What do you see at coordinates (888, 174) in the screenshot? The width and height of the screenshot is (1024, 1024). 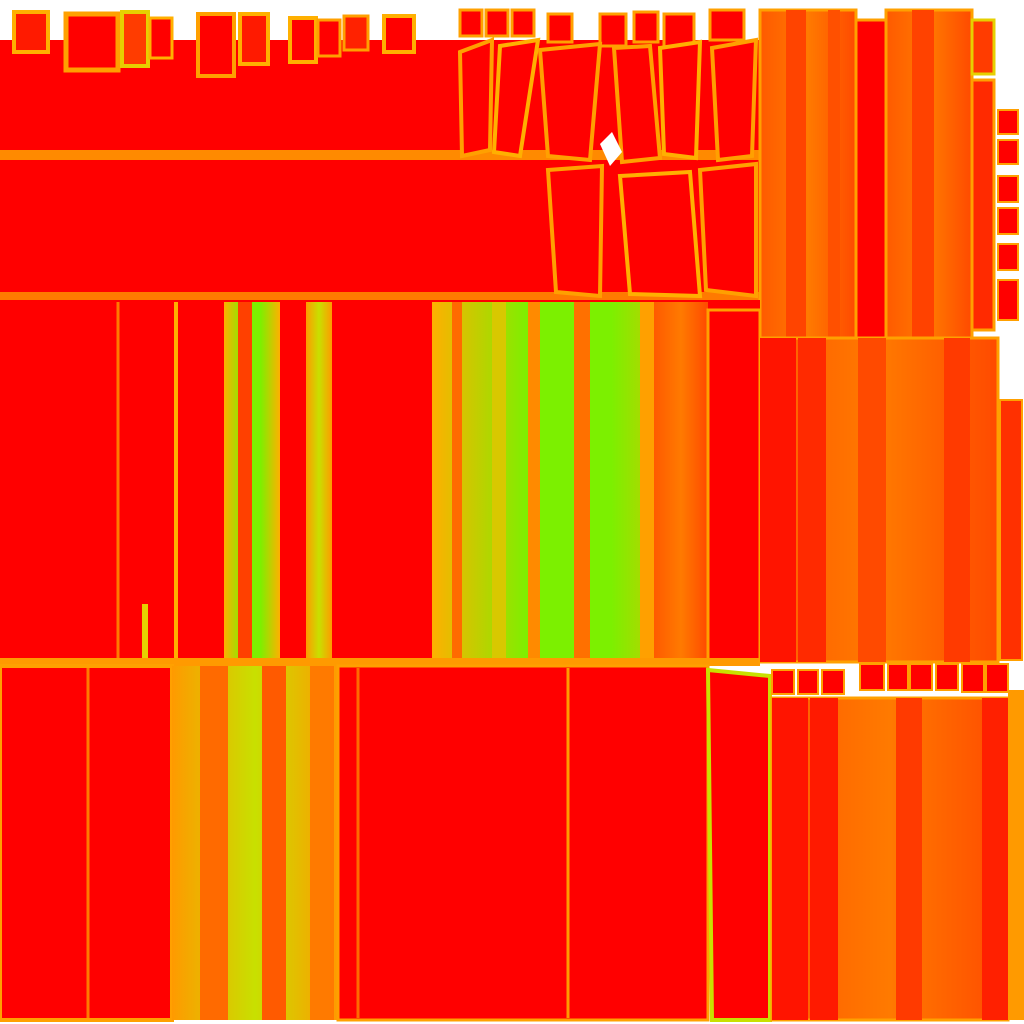 I see `top-right-panels` at bounding box center [888, 174].